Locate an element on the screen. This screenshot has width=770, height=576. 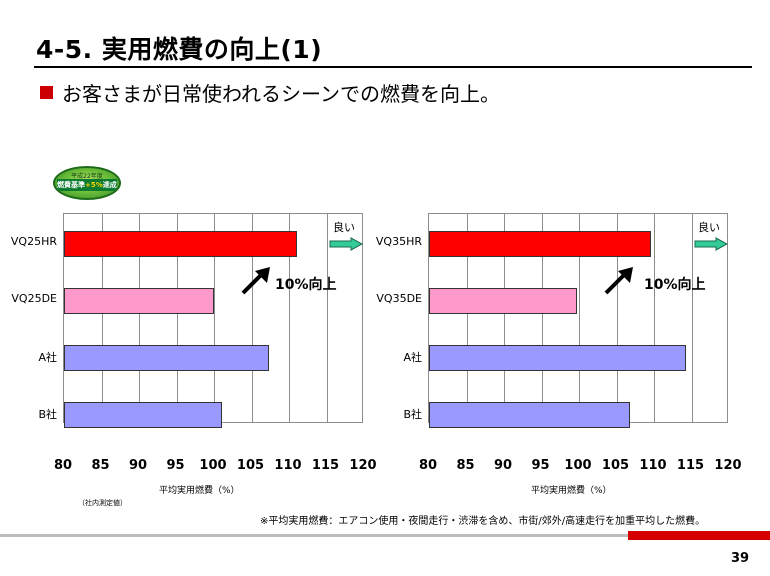
badge-top-text: 平成22年度 is located at coordinates (87, 176).